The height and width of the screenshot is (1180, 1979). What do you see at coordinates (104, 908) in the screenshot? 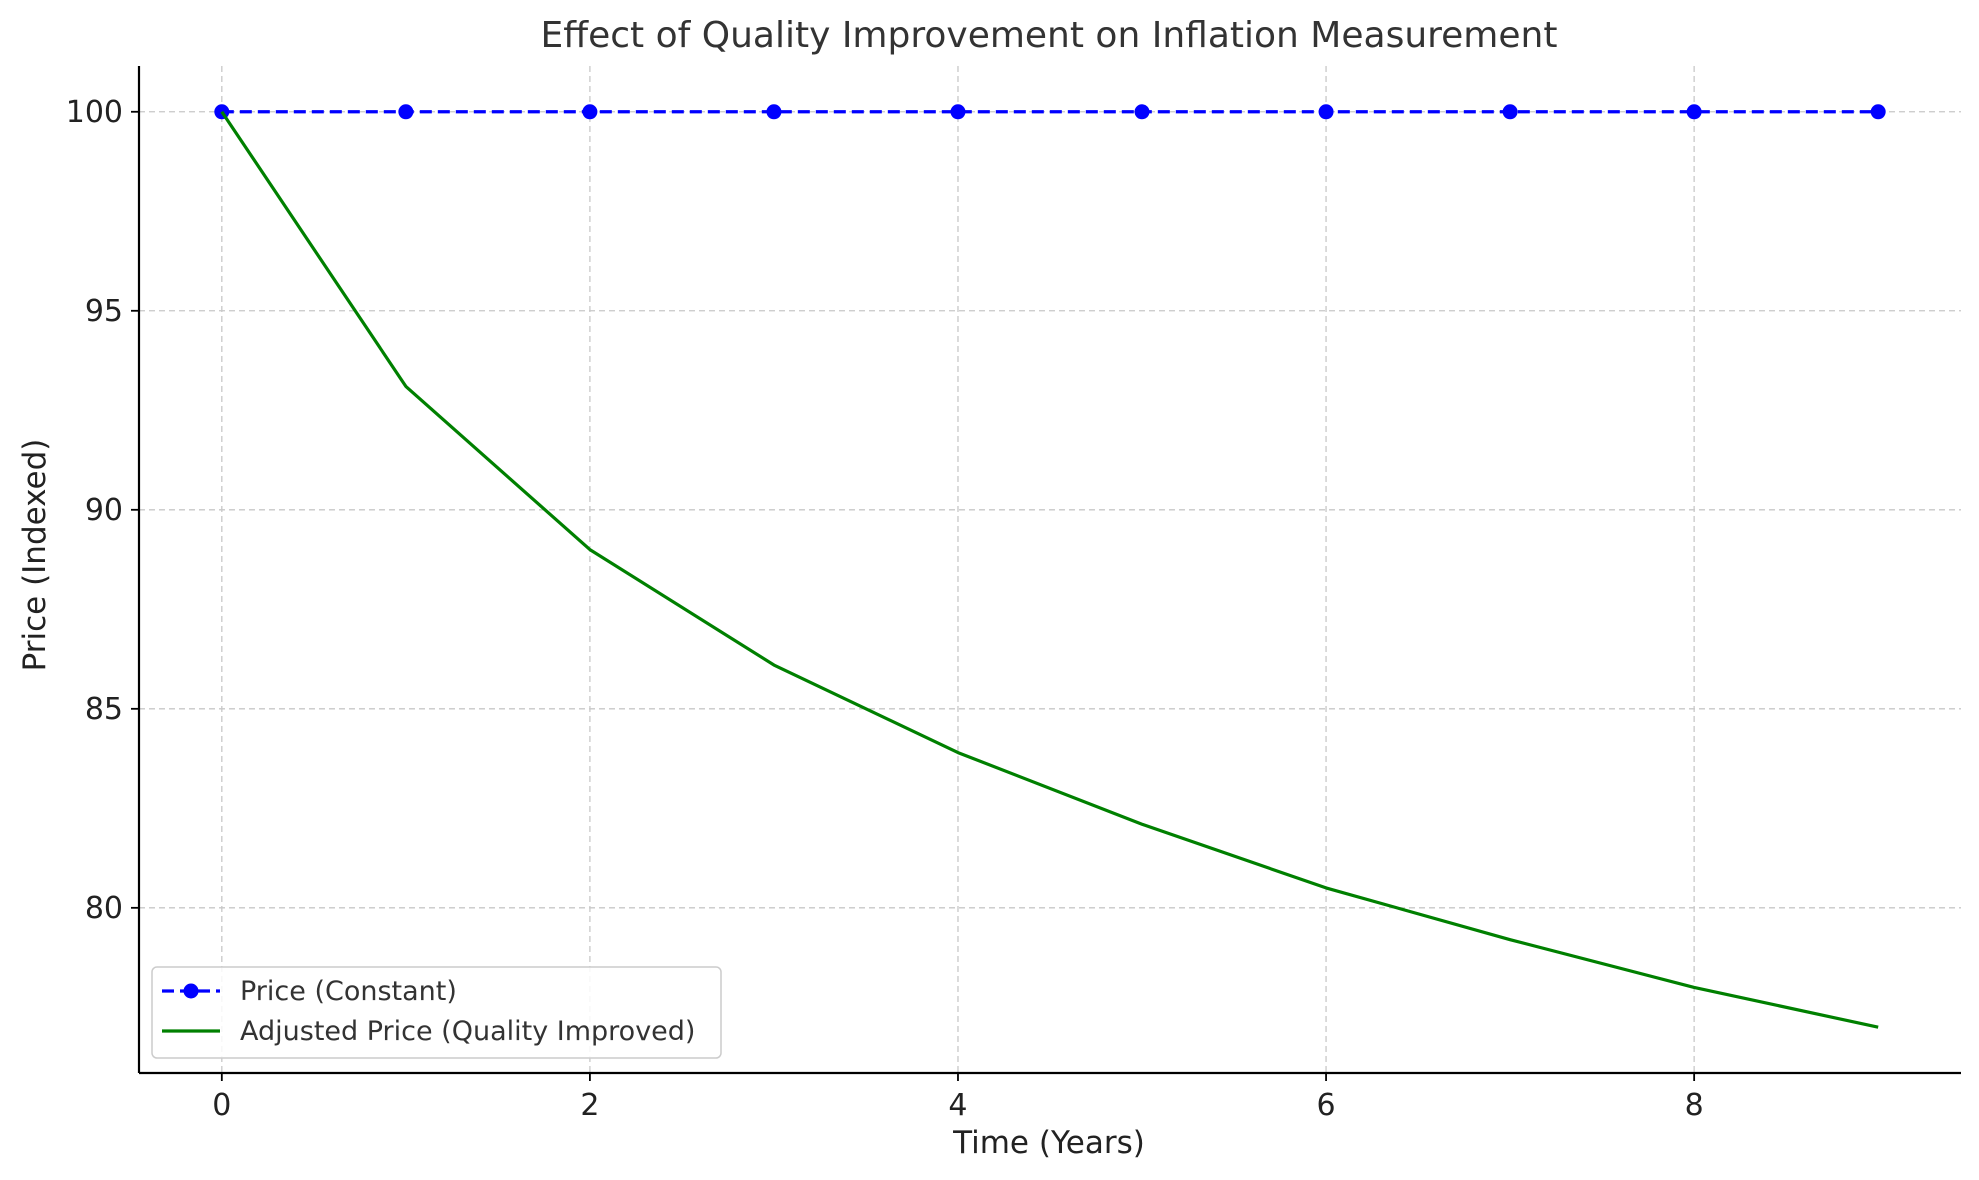
I see `y-tick-label: 80` at bounding box center [104, 908].